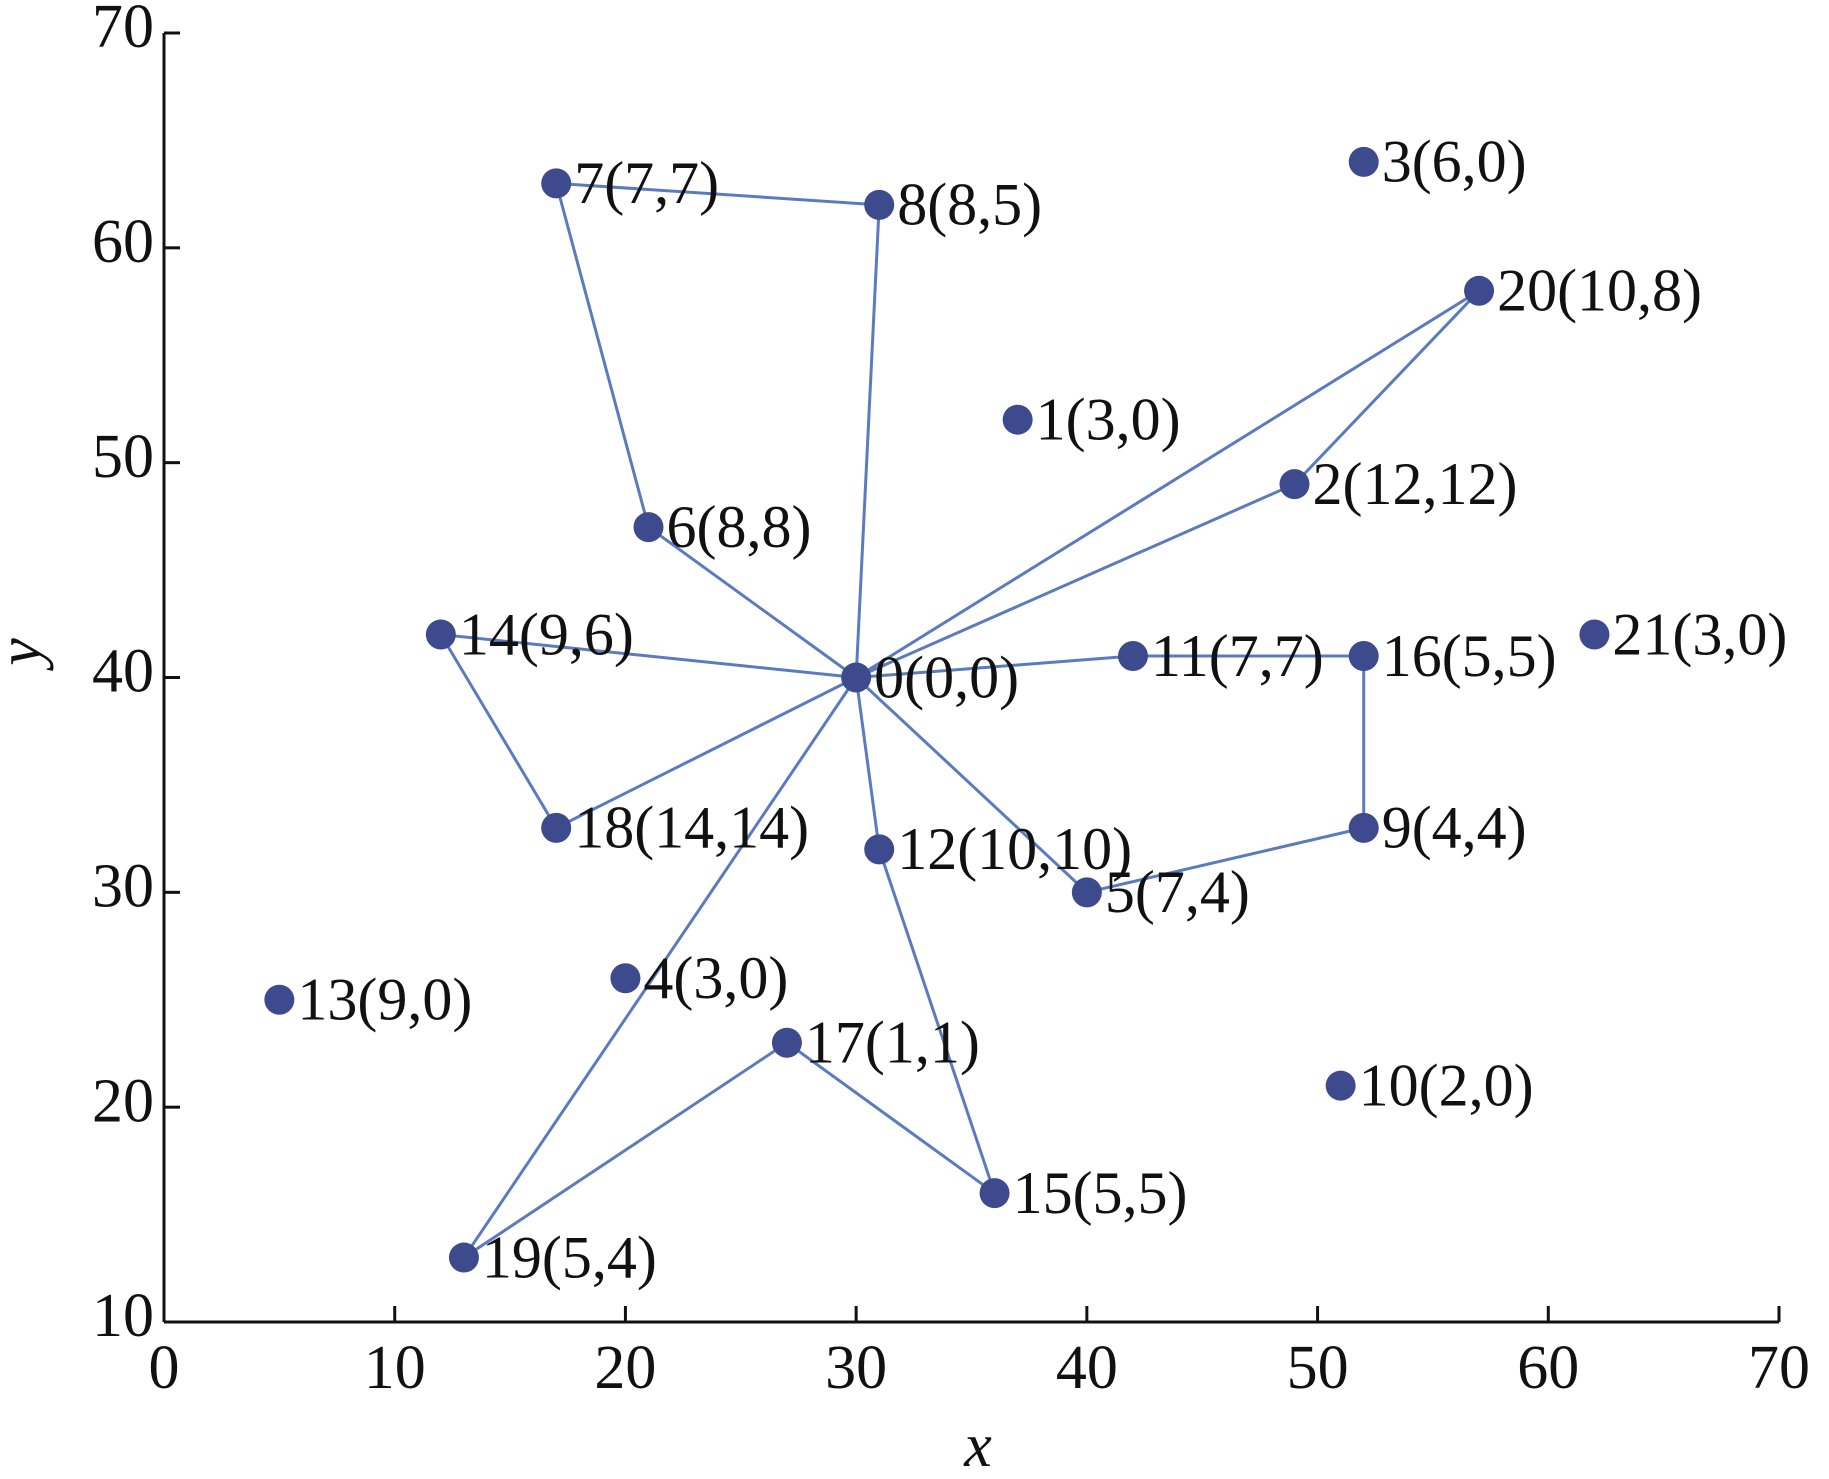  I want to click on x-tick-label: 0, so click(164, 1368).